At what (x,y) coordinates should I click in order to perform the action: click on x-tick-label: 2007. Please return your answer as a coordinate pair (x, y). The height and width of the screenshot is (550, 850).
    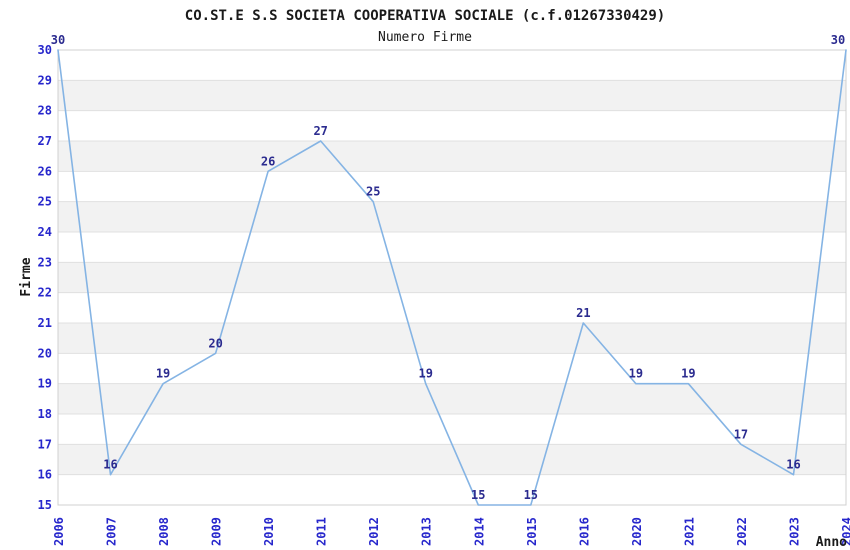
    Looking at the image, I should click on (112, 531).